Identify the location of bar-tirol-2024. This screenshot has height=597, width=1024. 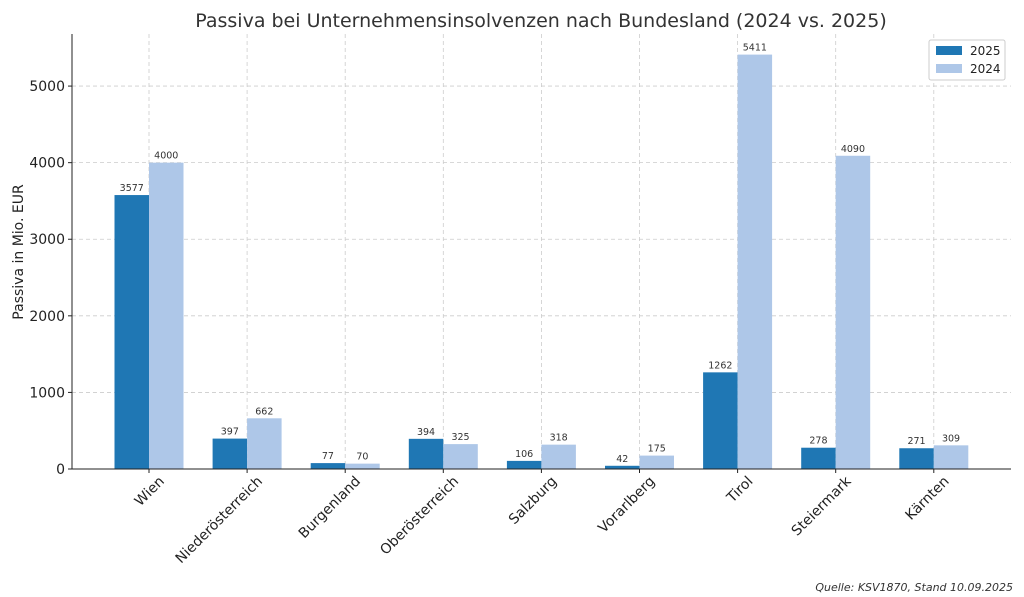
(755, 262).